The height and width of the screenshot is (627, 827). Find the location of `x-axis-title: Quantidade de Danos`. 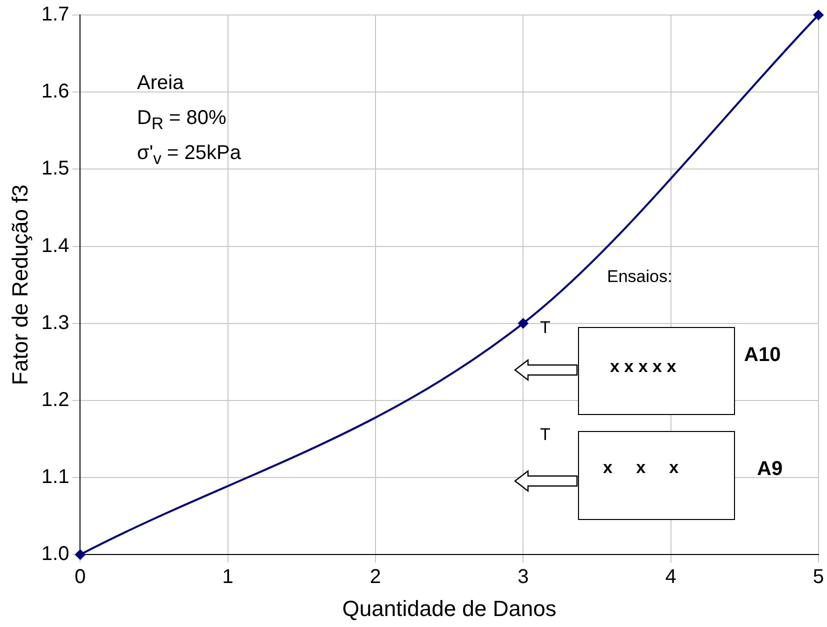

x-axis-title: Quantidade de Danos is located at coordinates (449, 608).